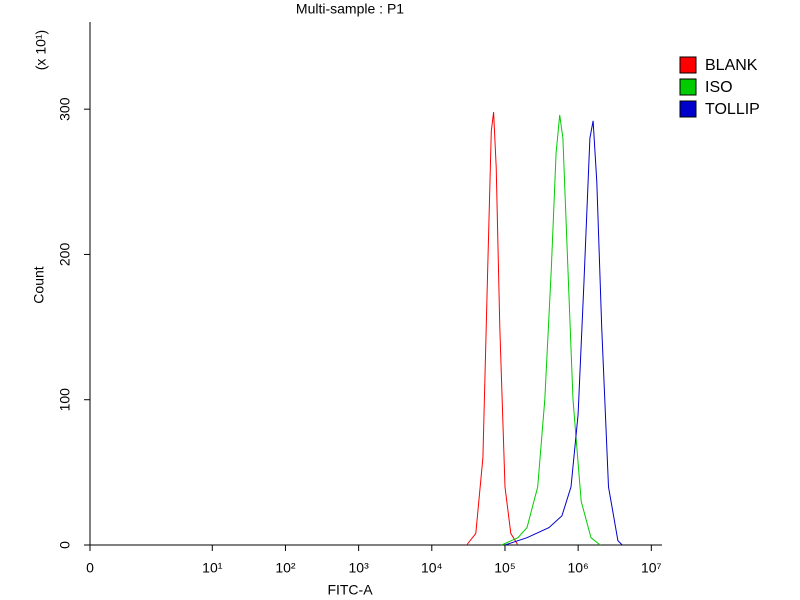  Describe the element at coordinates (39, 284) in the screenshot. I see `y-axis-label: Count` at that location.